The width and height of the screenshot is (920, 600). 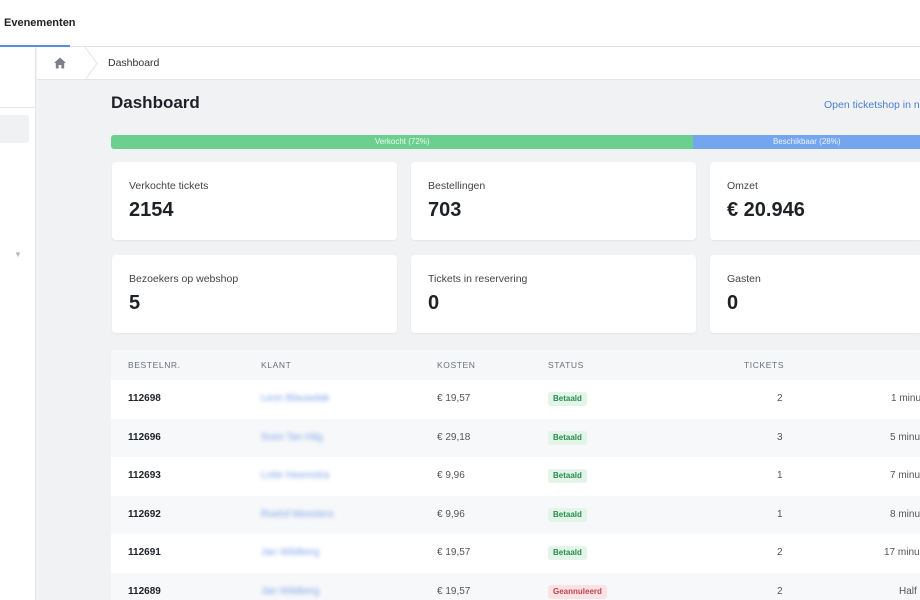 I want to click on customer-name-link: Roelof Meesters, so click(x=297, y=514).